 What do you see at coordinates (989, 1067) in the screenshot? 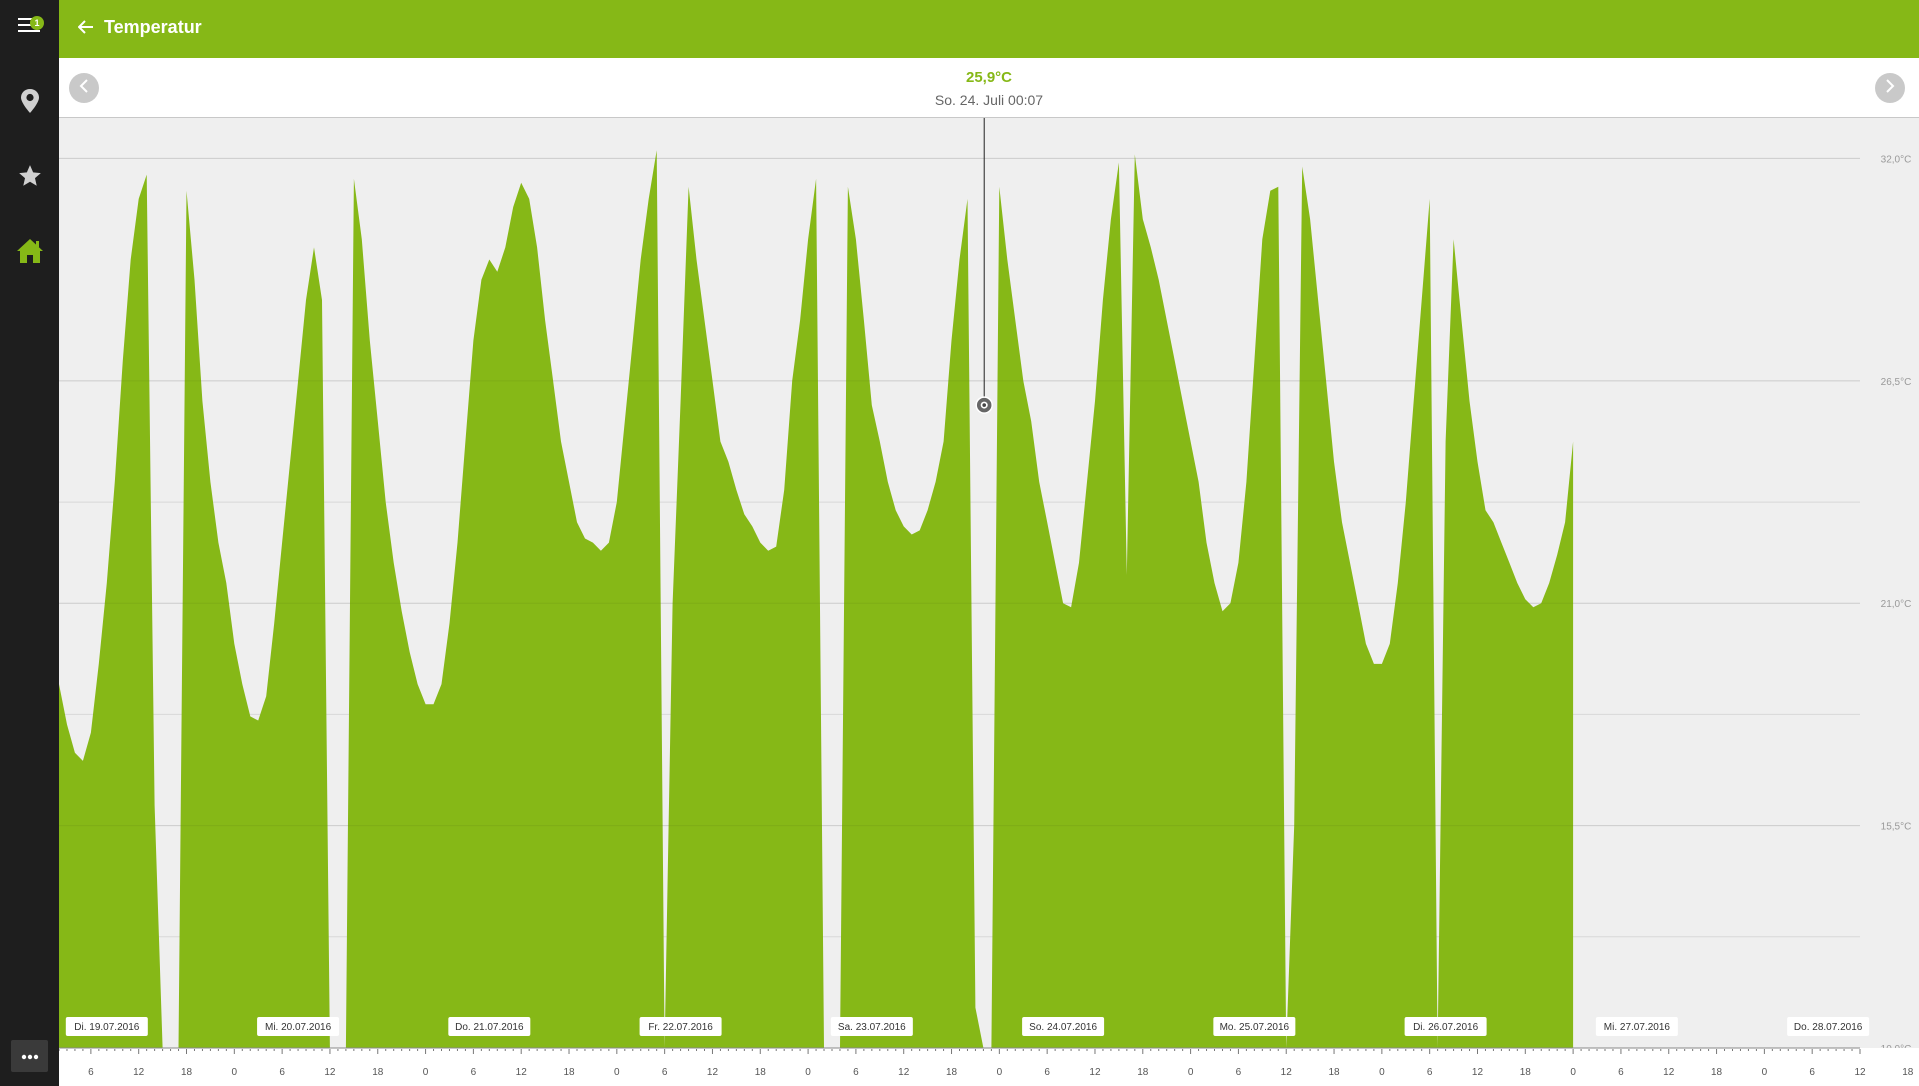
I see `x-axis-background` at bounding box center [989, 1067].